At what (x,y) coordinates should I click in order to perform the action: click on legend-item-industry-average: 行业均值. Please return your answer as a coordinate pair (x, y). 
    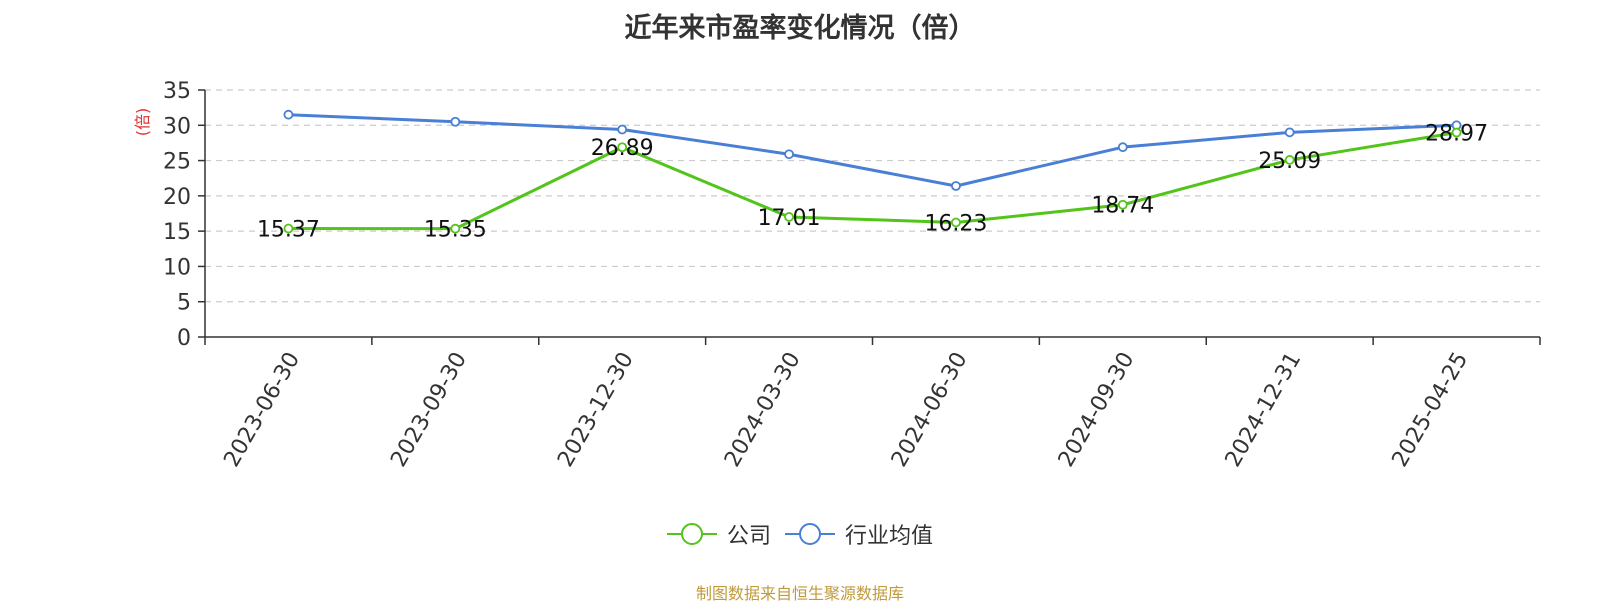
    Looking at the image, I should click on (859, 534).